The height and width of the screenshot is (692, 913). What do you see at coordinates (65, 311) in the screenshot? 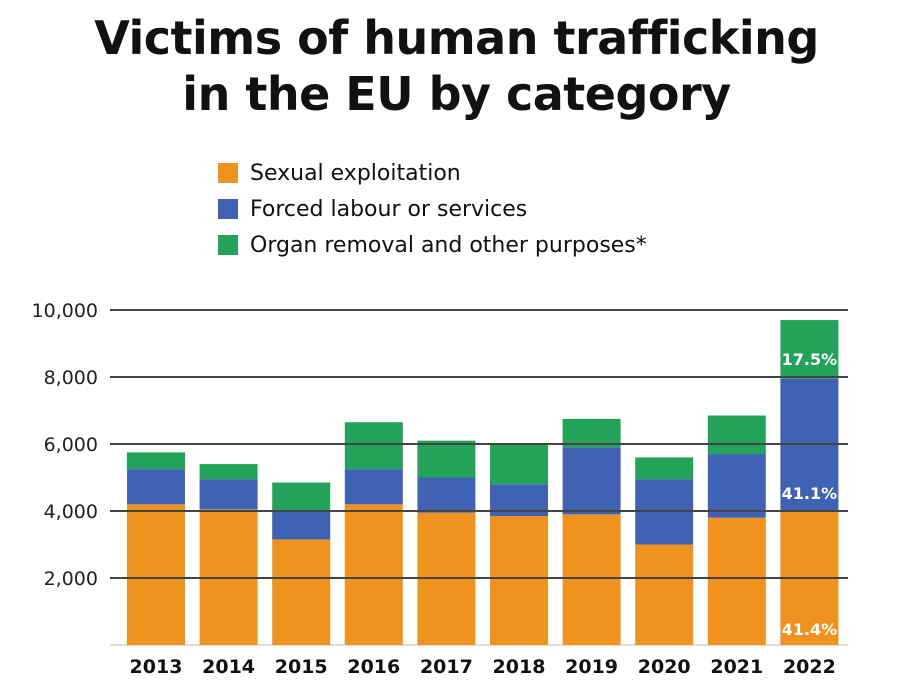
I see `y-tick-label: 10,000` at bounding box center [65, 311].